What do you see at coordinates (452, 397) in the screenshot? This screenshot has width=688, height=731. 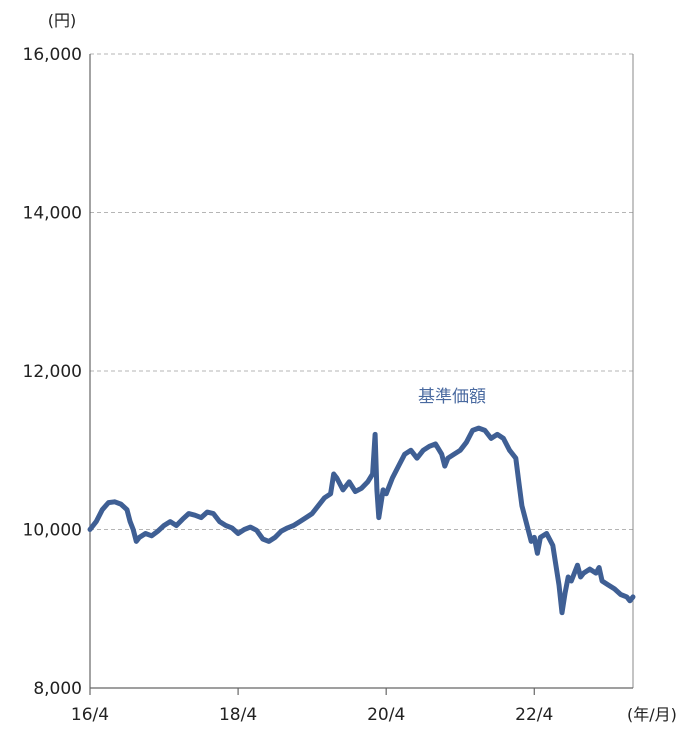 I see `series-label: 基準価額` at bounding box center [452, 397].